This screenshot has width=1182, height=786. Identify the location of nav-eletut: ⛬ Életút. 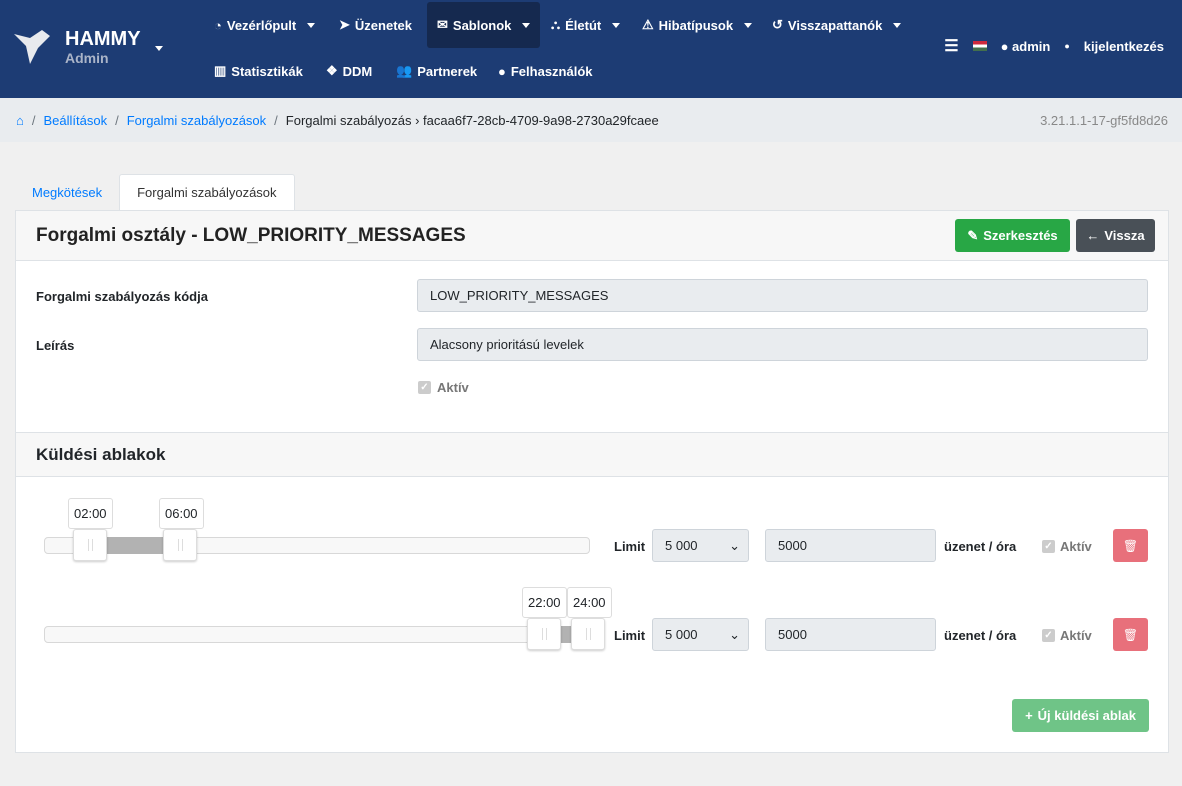
(585, 25).